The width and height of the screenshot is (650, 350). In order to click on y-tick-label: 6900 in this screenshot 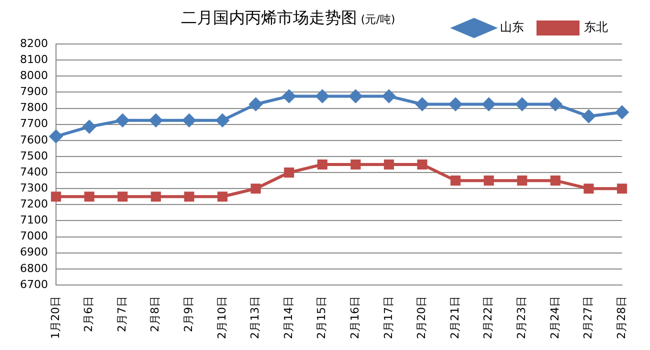, I will do `click(34, 252)`.